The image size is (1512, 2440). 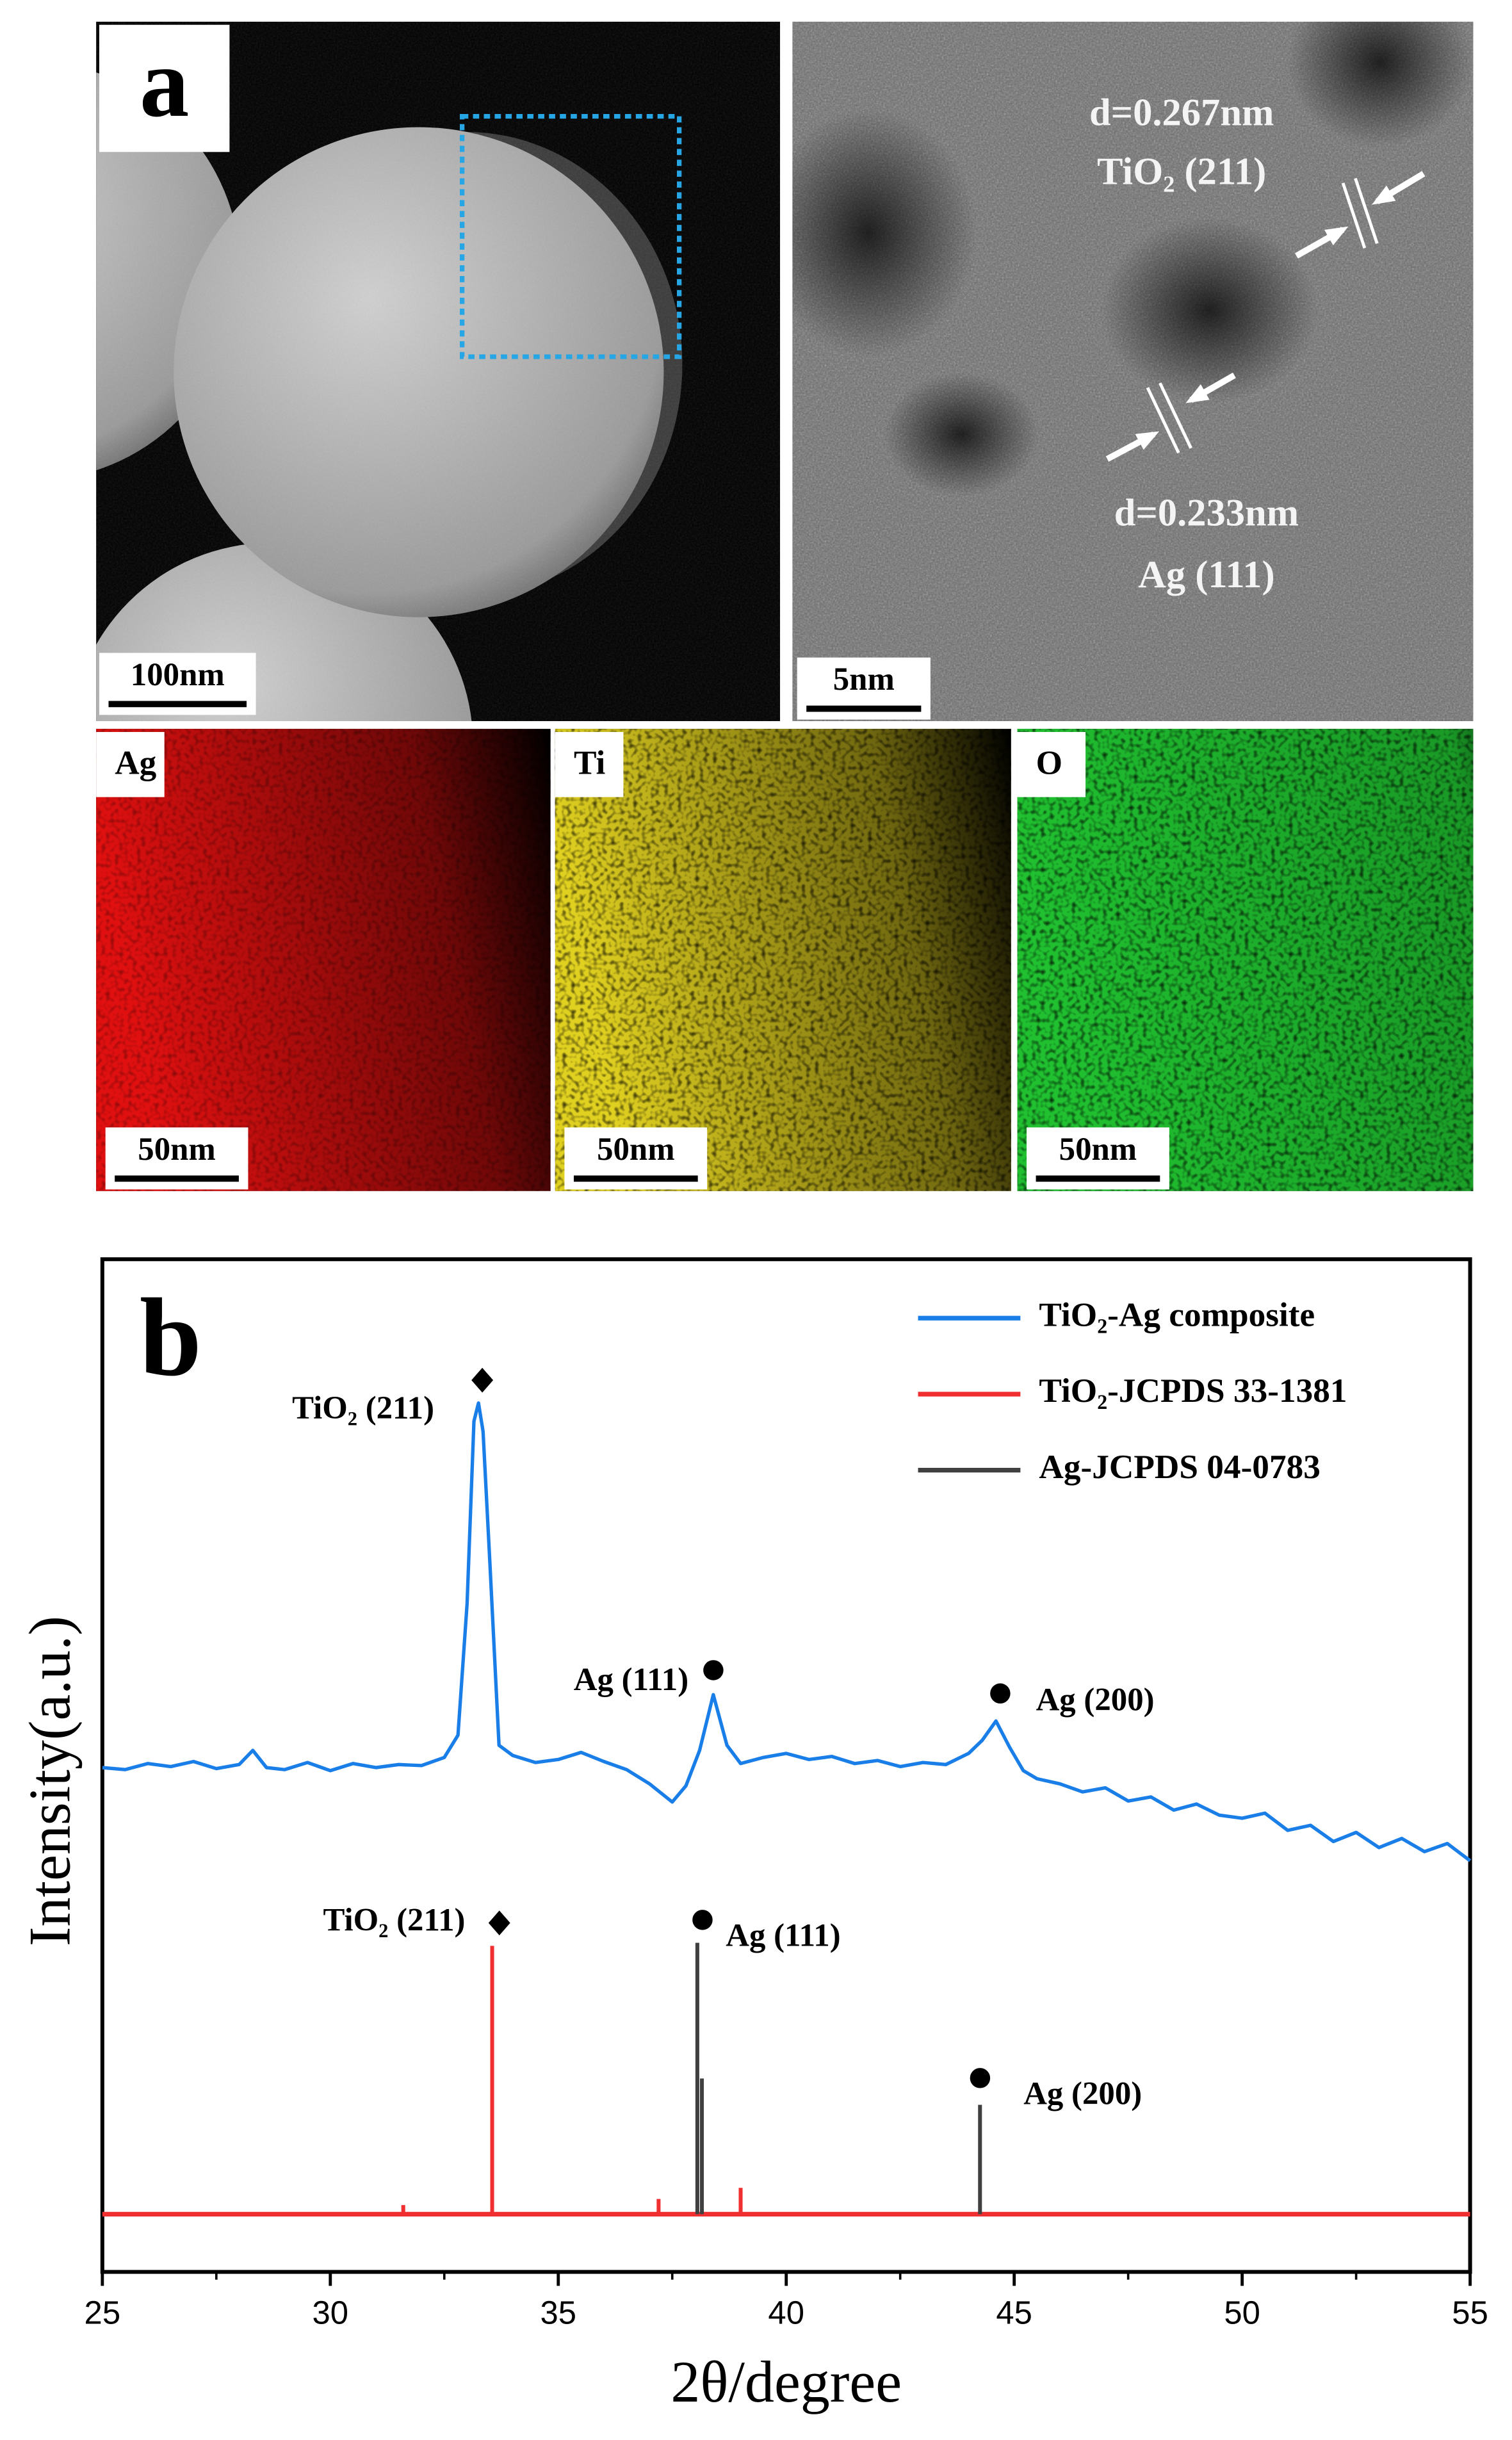 What do you see at coordinates (178, 674) in the screenshot?
I see `scale-bar-label: 100nm` at bounding box center [178, 674].